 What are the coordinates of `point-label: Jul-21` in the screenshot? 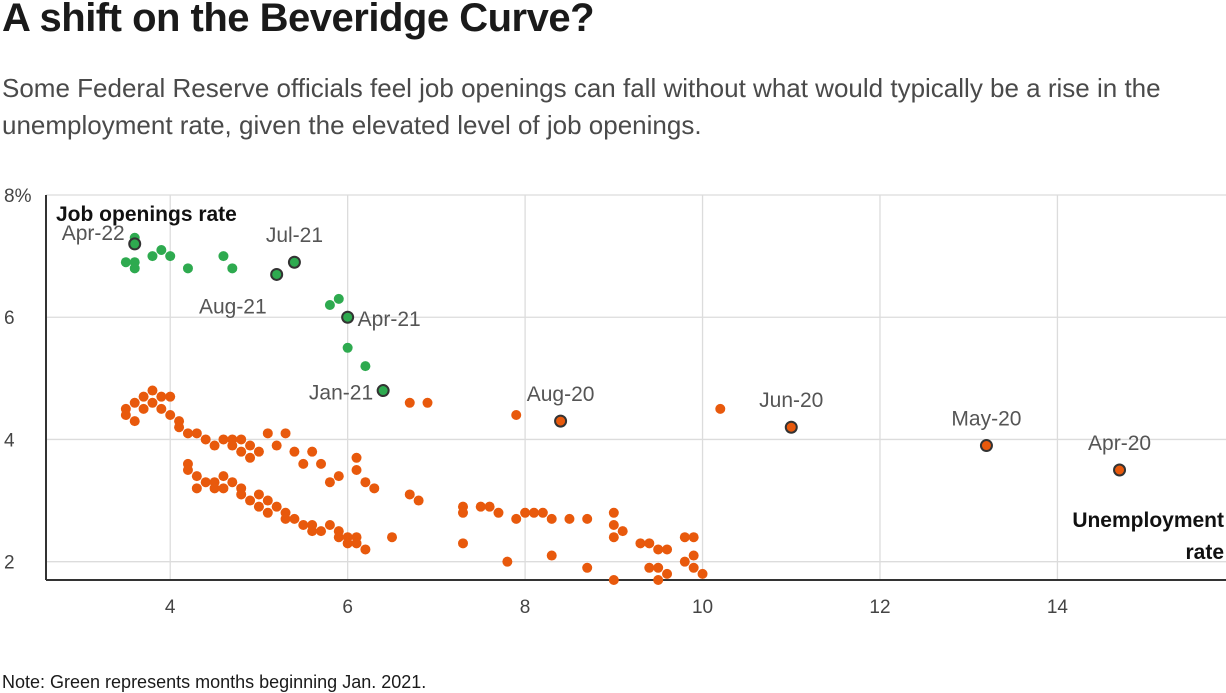 It's located at (294, 235).